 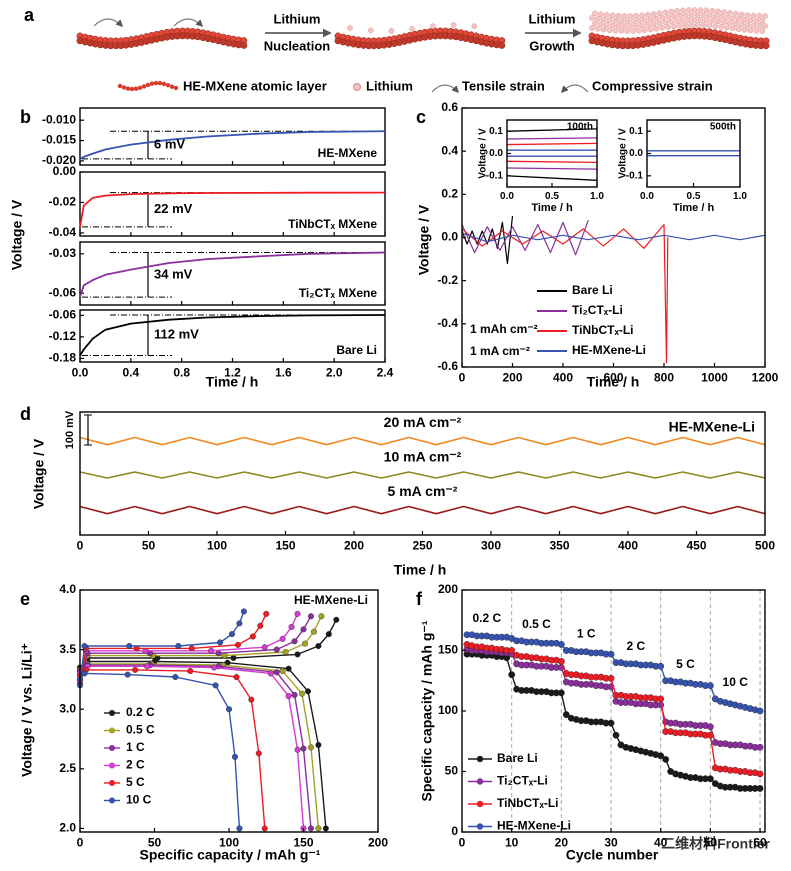 What do you see at coordinates (63, 232) in the screenshot?
I see `y-tick-label: -0.04` at bounding box center [63, 232].